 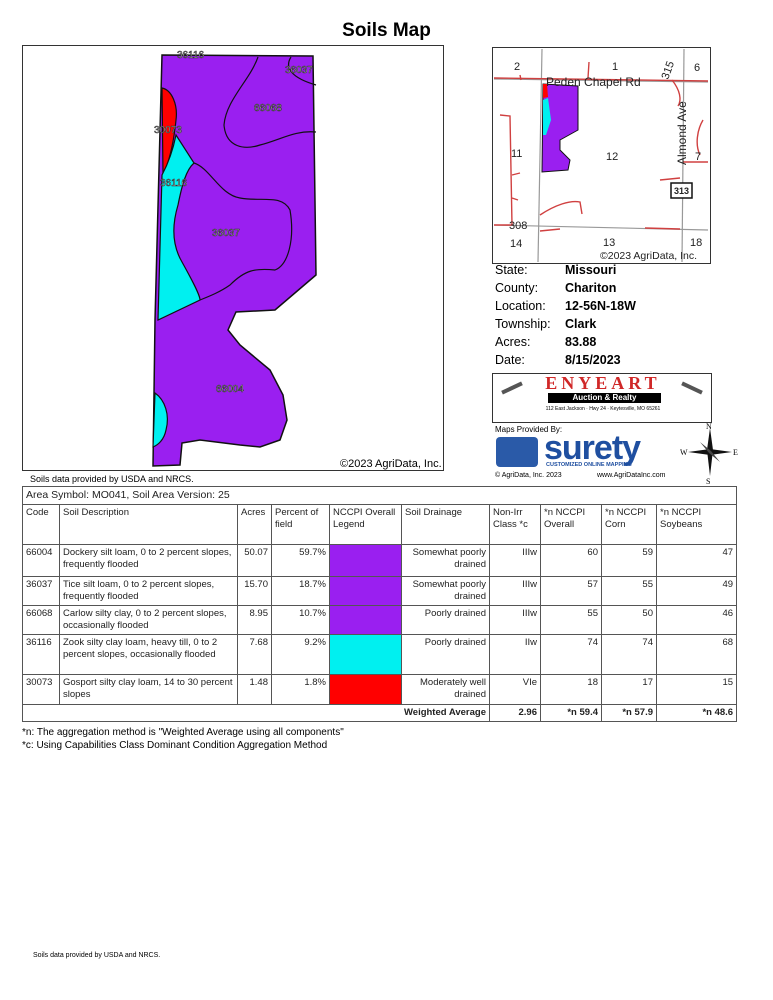 What do you see at coordinates (629, 524) in the screenshot?
I see `header-cell: *n NCCPI Corn` at bounding box center [629, 524].